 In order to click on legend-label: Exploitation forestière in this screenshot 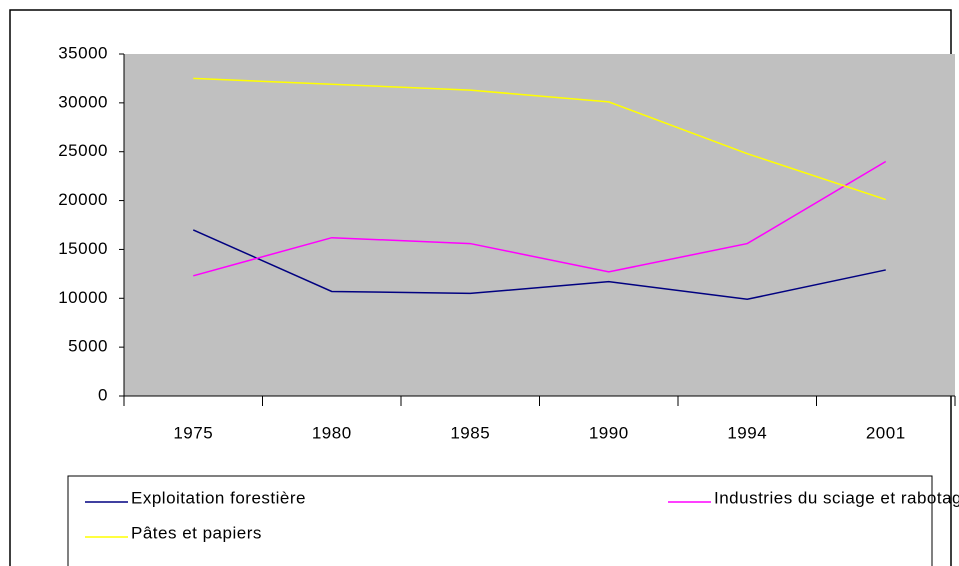, I will do `click(218, 497)`.